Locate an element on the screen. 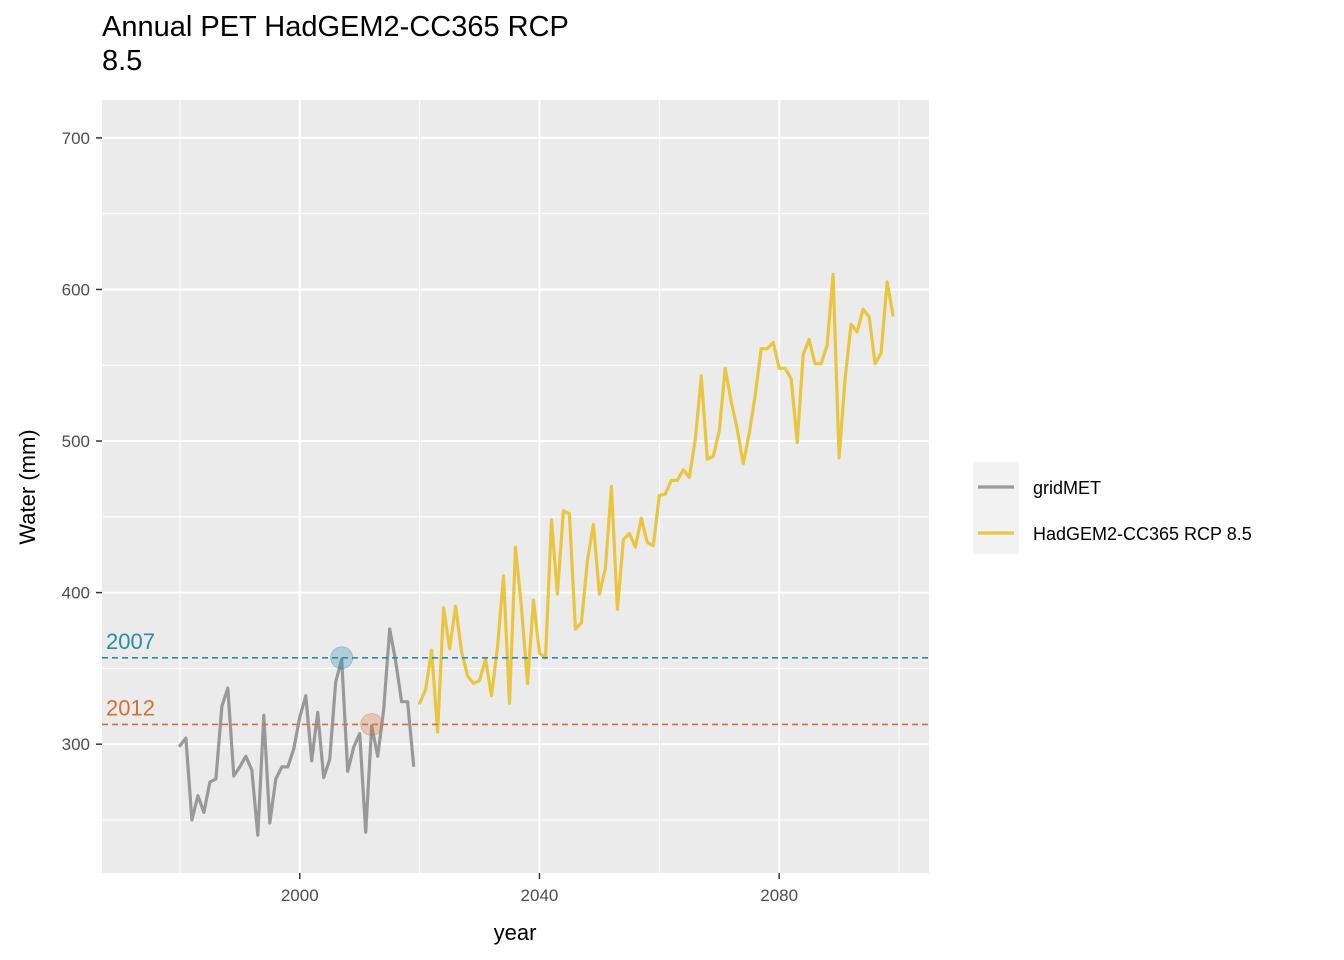 This screenshot has height=960, width=1344. chart-title-line-1: Annual PET HadGEM2-CC365 RCP is located at coordinates (335, 27).